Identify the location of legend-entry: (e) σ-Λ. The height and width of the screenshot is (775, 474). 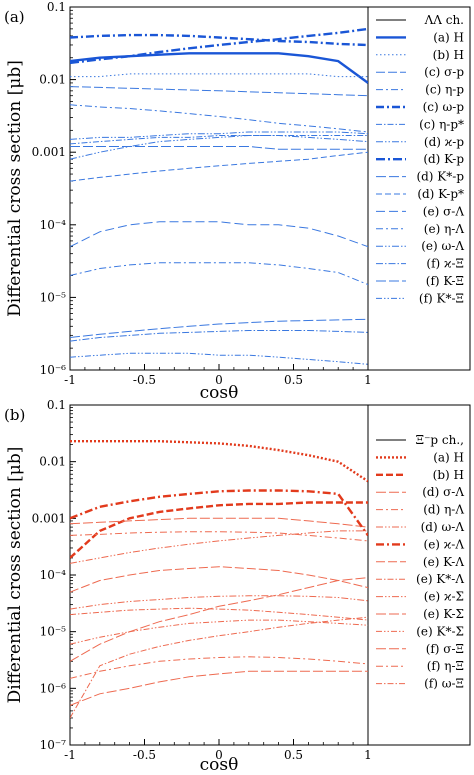
(444, 211).